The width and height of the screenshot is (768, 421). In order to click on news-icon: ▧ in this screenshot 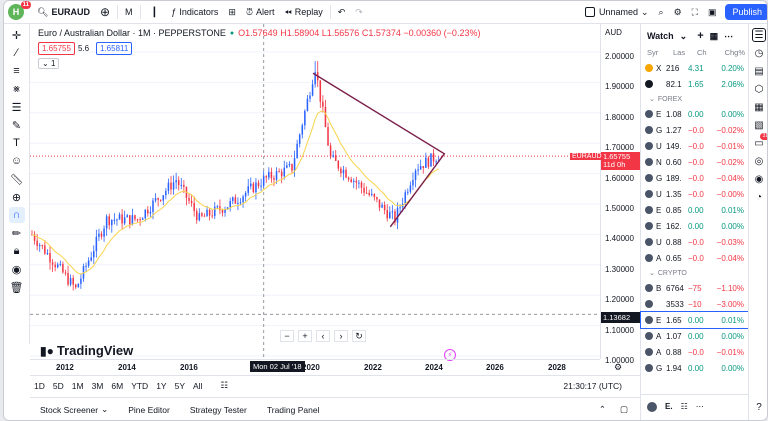, I will do `click(759, 125)`.